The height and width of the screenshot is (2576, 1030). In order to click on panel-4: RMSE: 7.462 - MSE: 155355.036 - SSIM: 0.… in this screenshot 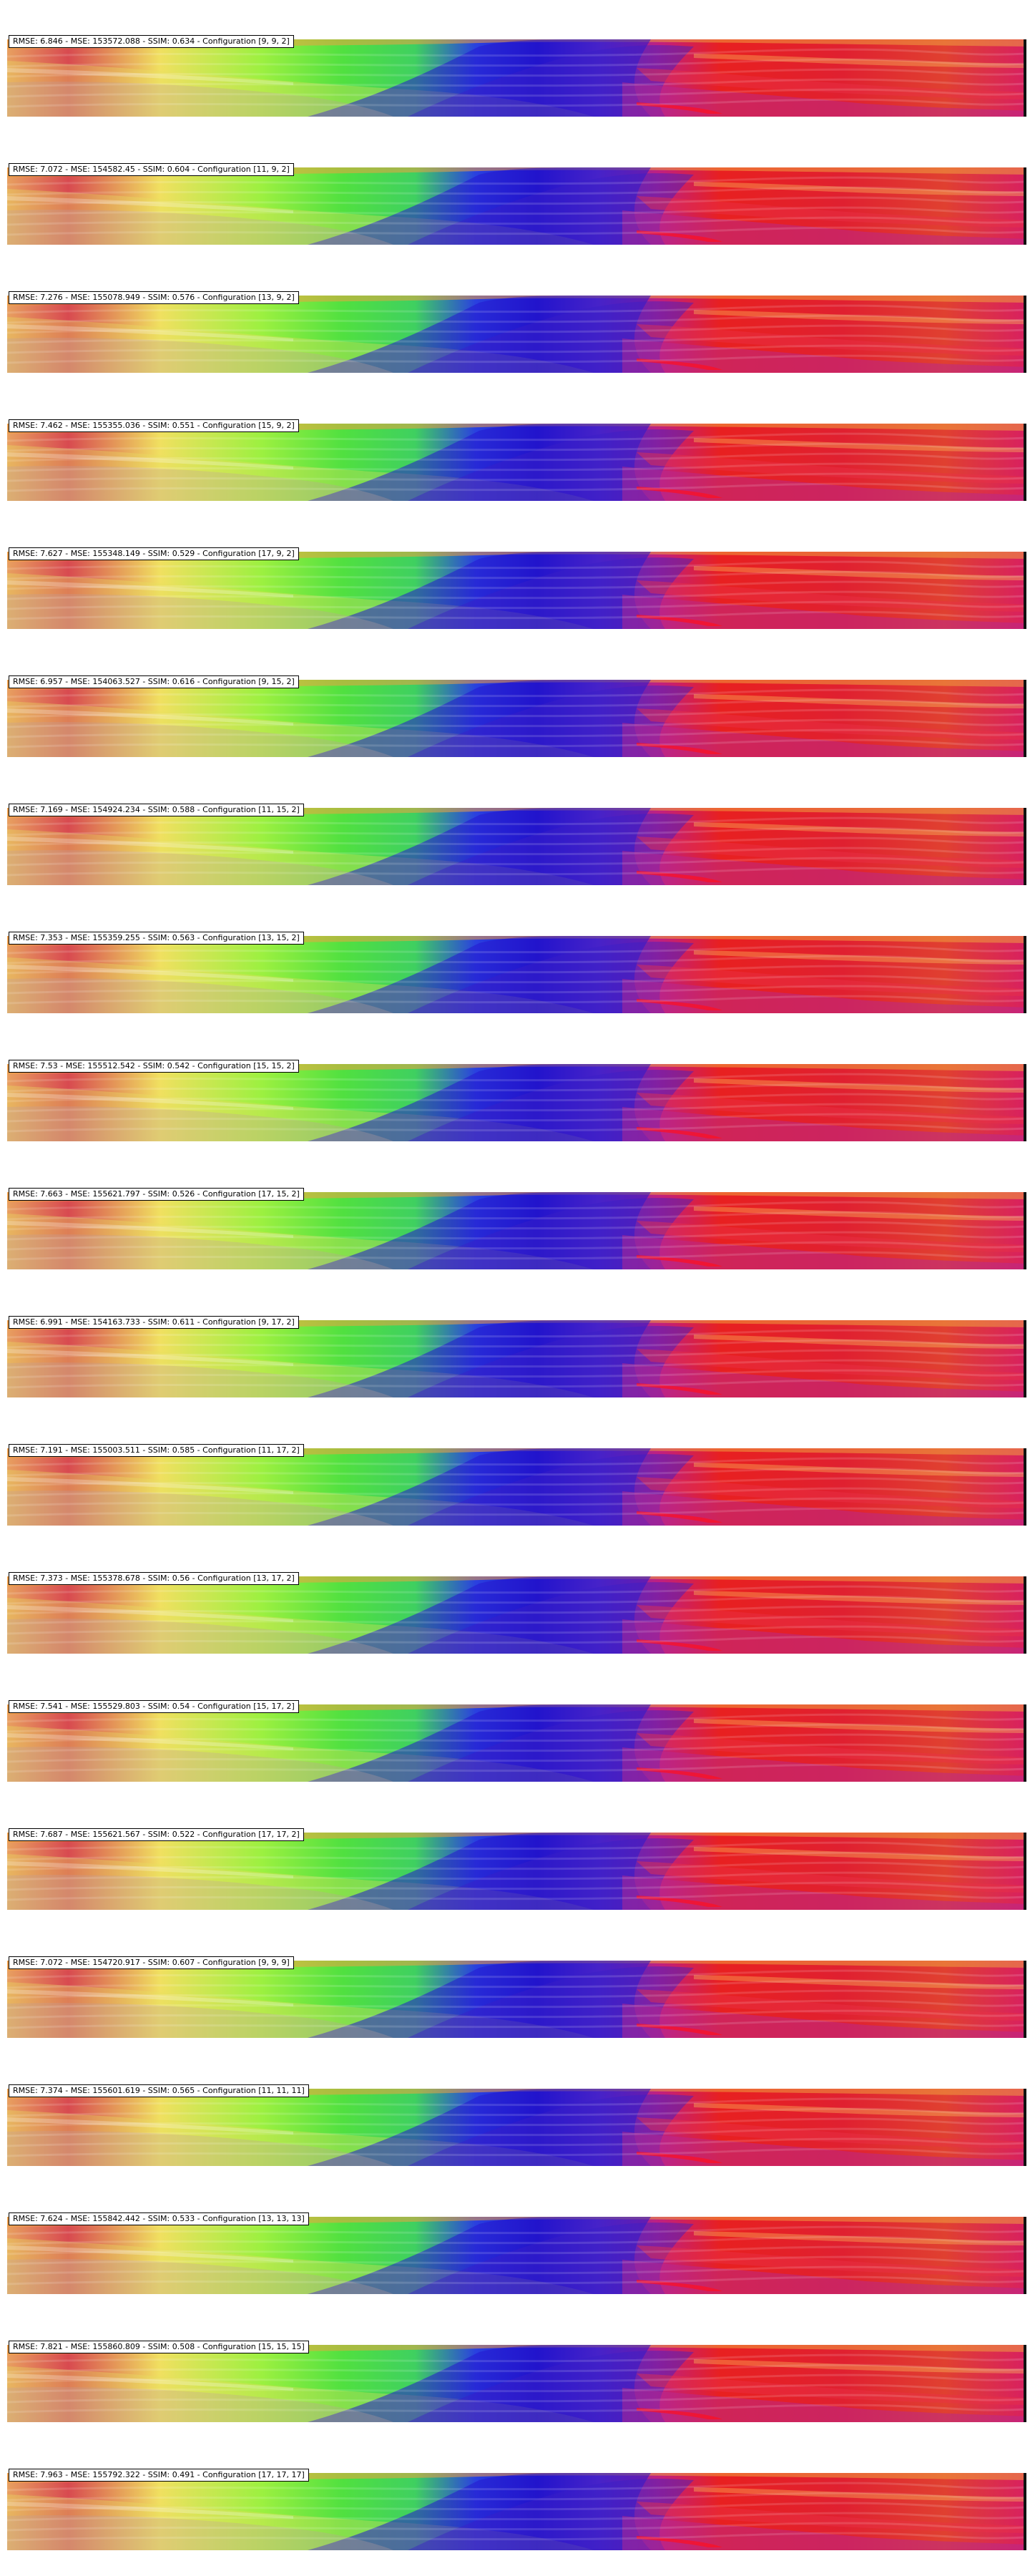, I will do `click(516, 460)`.